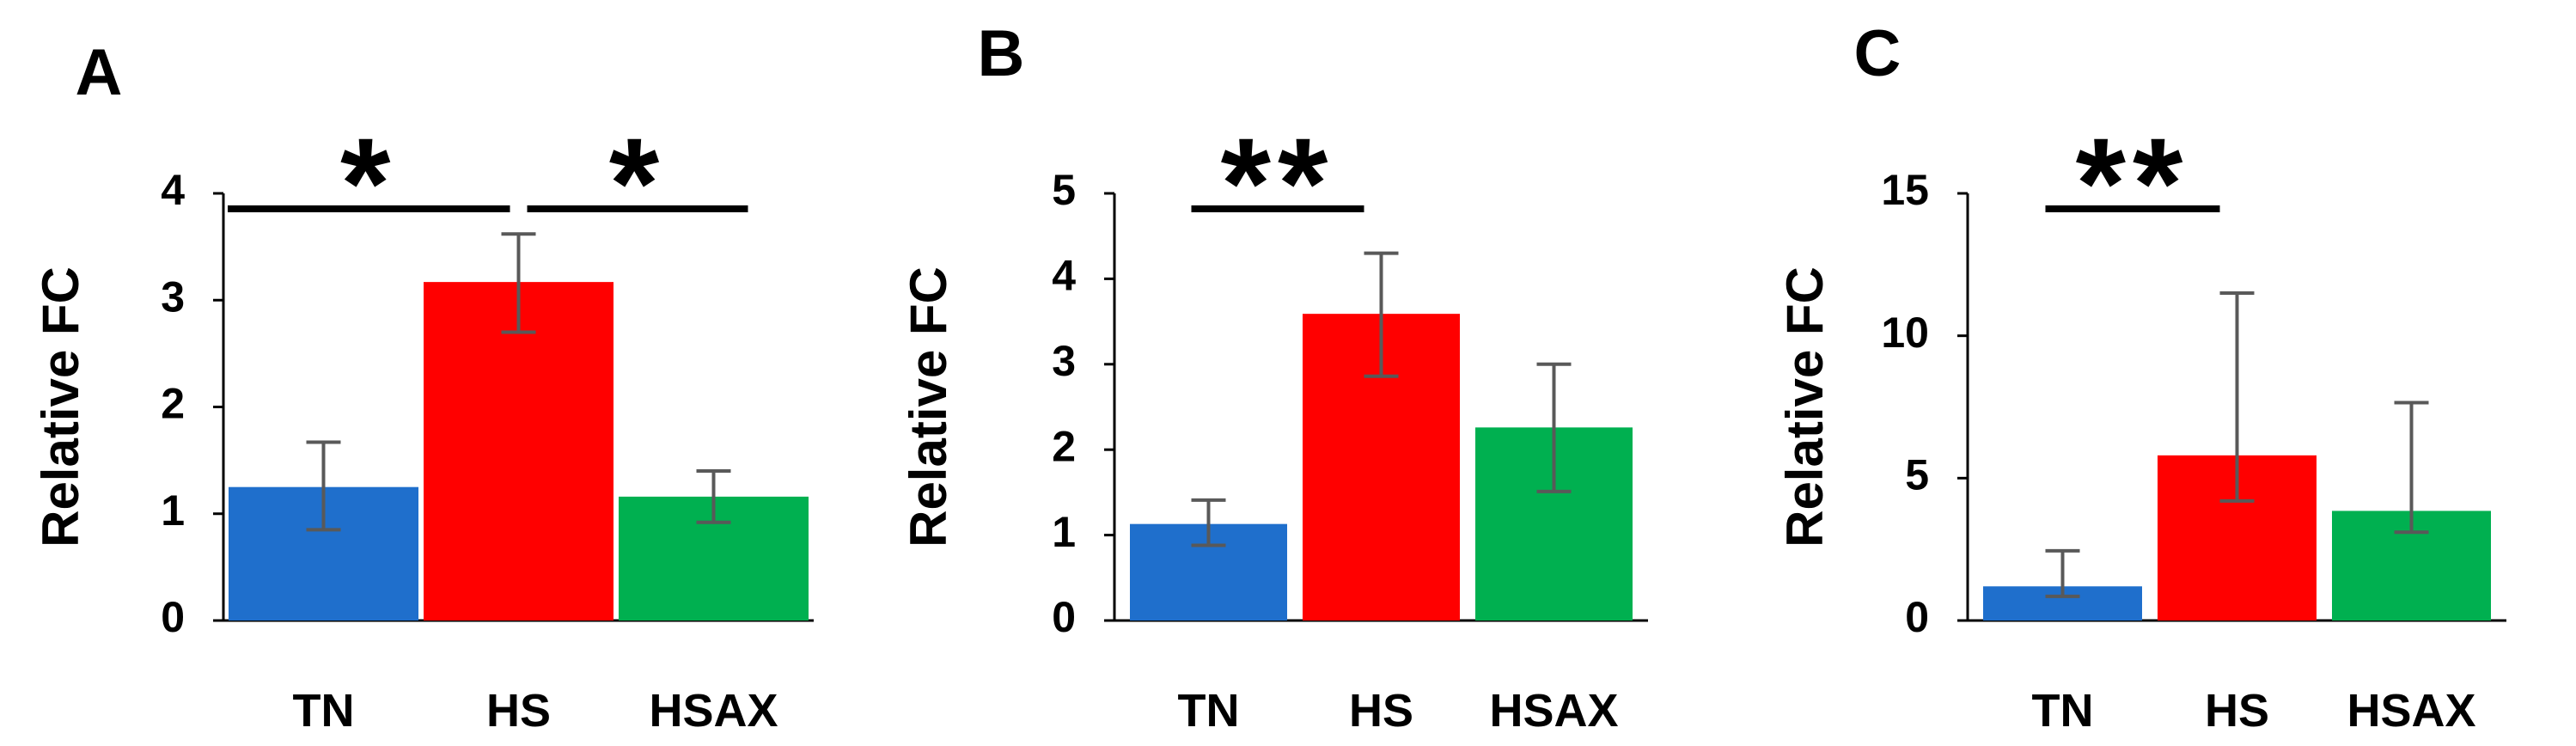  Describe the element at coordinates (1905, 333) in the screenshot. I see `y-tick-label: 10` at that location.